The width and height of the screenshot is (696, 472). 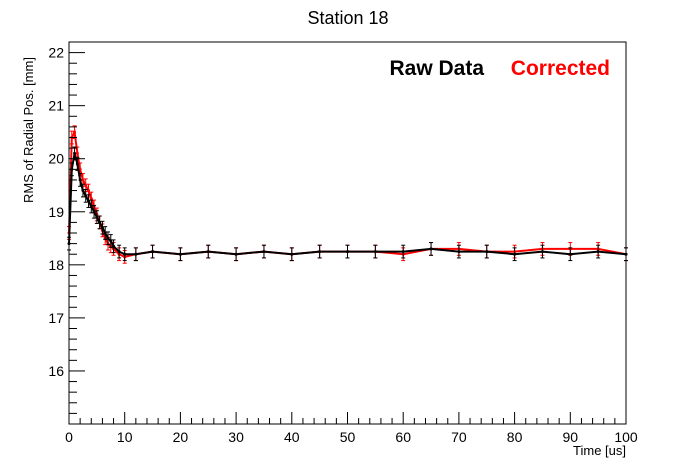 What do you see at coordinates (181, 437) in the screenshot?
I see `x-tick-label: 20` at bounding box center [181, 437].